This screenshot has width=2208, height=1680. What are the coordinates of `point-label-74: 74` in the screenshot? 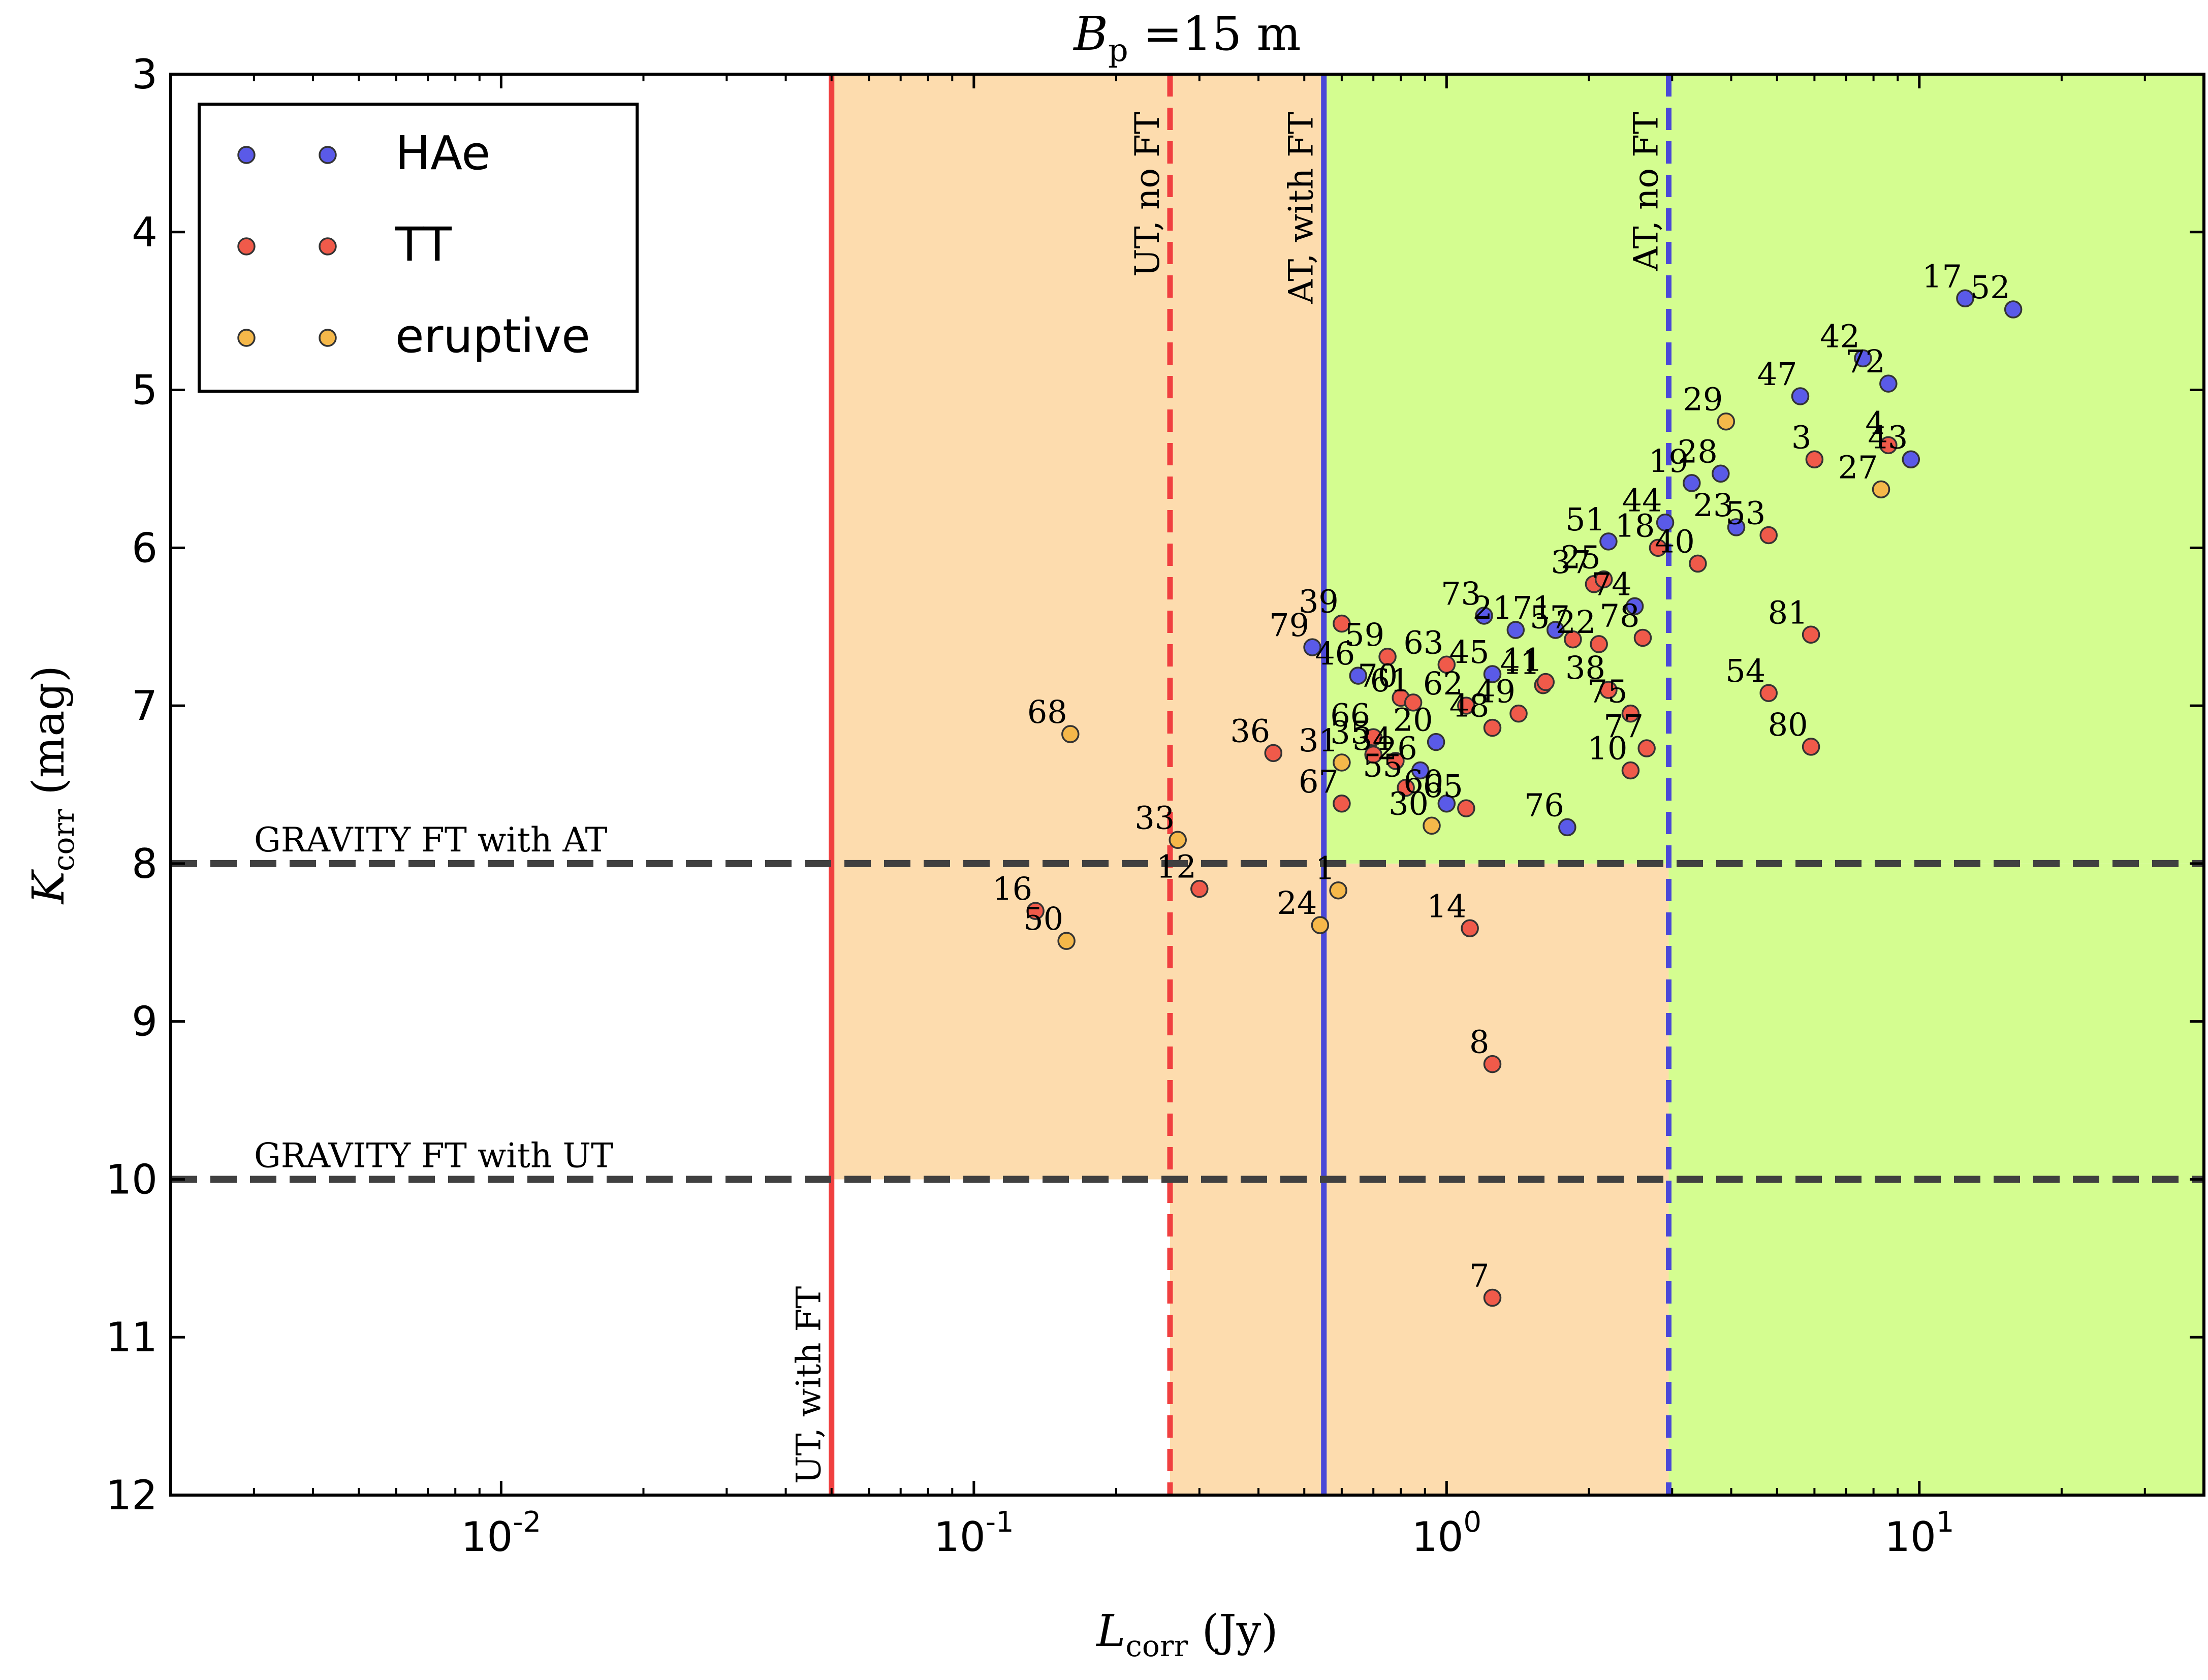 It's located at (1612, 584).